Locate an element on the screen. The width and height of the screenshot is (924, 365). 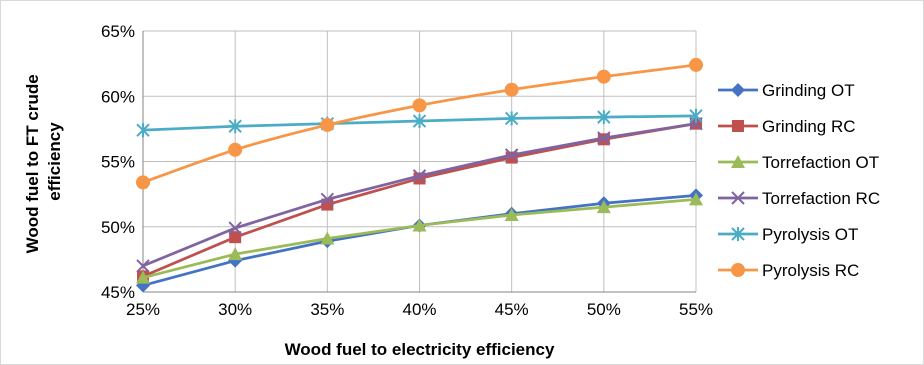
legend-item-torrefaction-ot: Torrefaction OT is located at coordinates (798, 162).